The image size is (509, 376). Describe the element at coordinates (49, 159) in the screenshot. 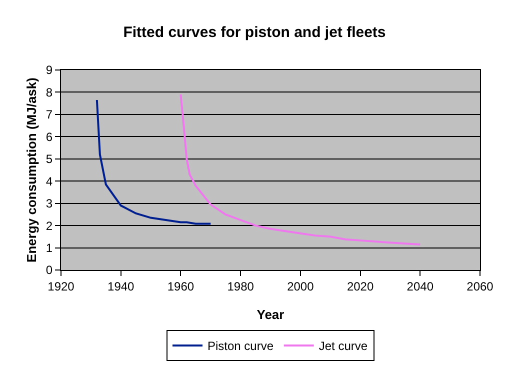

I see `y-tick-label: 5` at that location.